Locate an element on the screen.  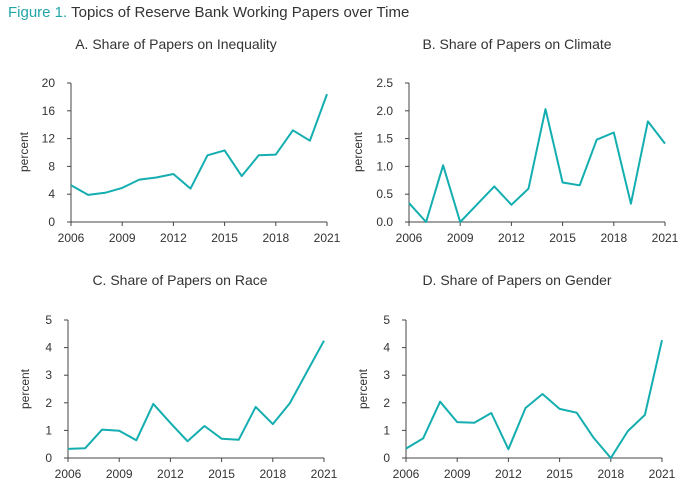
chart-title: B. Share of Papers on Climate is located at coordinates (516, 44).